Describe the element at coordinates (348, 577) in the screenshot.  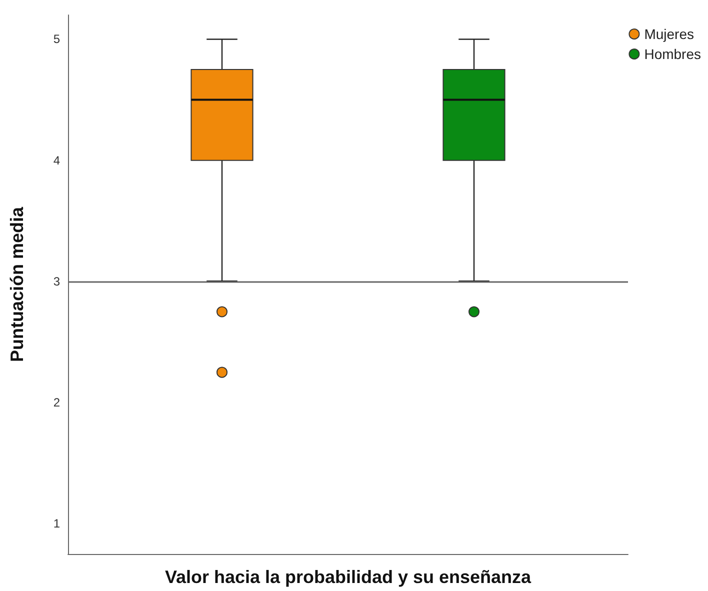
I see `x-axis-title: Valor hacia la probabilidad y su enseñanza` at that location.